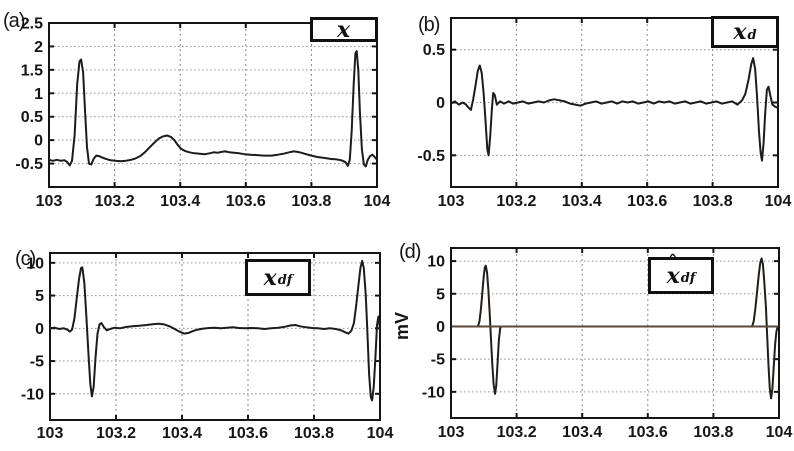  I want to click on legend-xdf-symbol: x, so click(270, 277).